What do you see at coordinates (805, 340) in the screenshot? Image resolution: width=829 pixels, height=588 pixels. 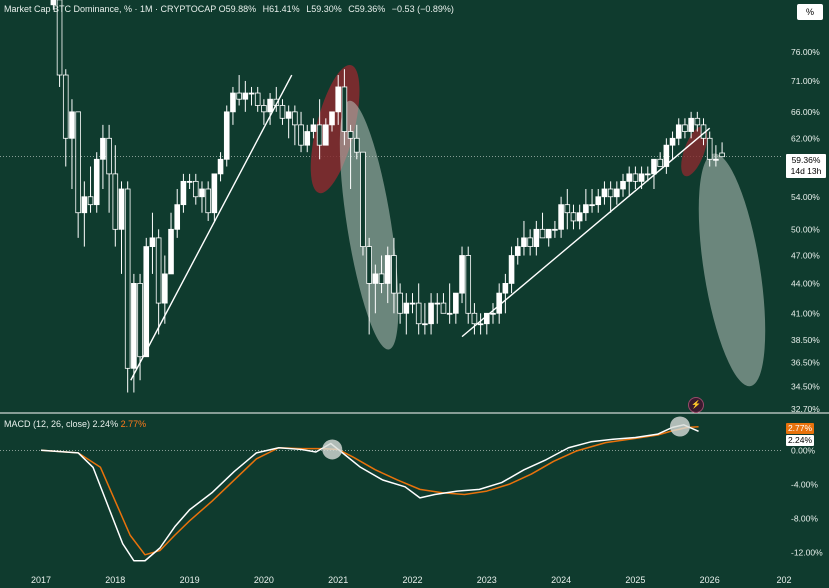 I see `price-axis-tick: 38.50%` at bounding box center [805, 340].